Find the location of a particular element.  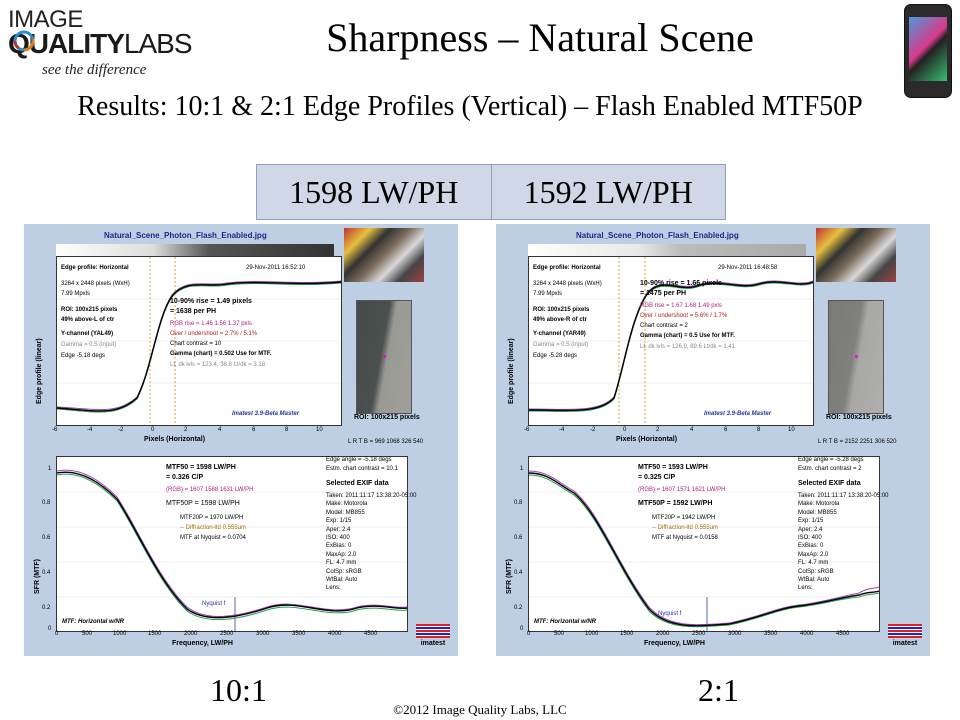

edge-xlabel: Pixels (Horizontal) is located at coordinates (175, 439).